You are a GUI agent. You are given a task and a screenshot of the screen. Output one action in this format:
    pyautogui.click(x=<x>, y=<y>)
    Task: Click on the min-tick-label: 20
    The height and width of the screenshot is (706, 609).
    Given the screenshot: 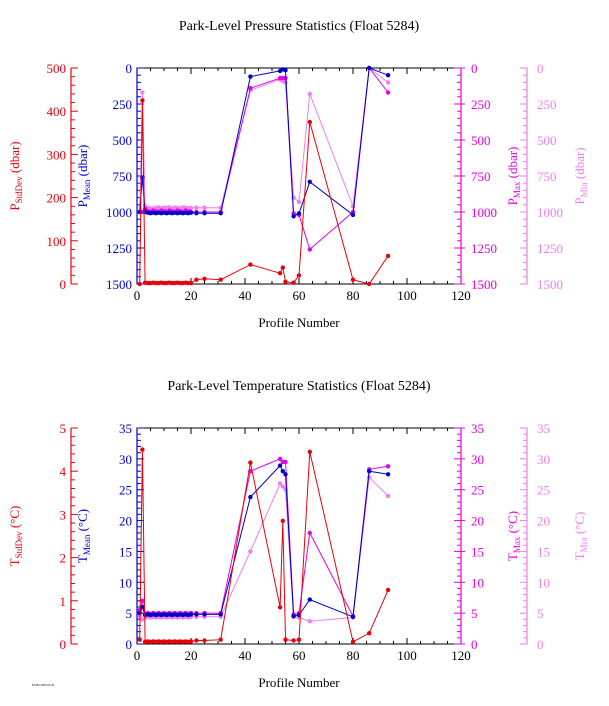 What is the action you would take?
    pyautogui.click(x=543, y=521)
    